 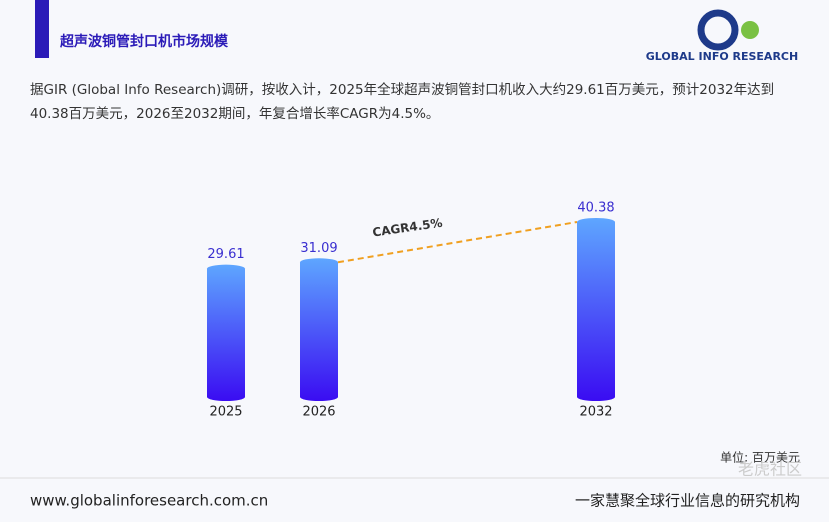 I want to click on value-label: 29.61, so click(x=225, y=254).